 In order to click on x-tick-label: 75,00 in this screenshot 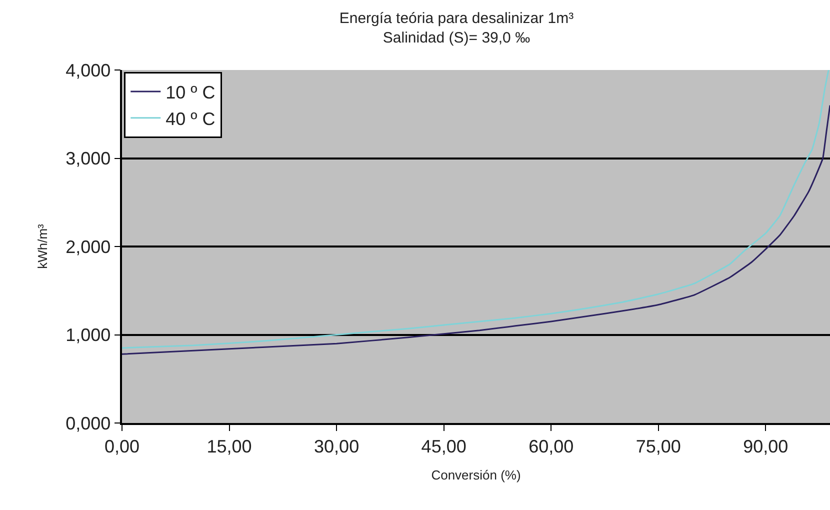, I will do `click(658, 446)`.